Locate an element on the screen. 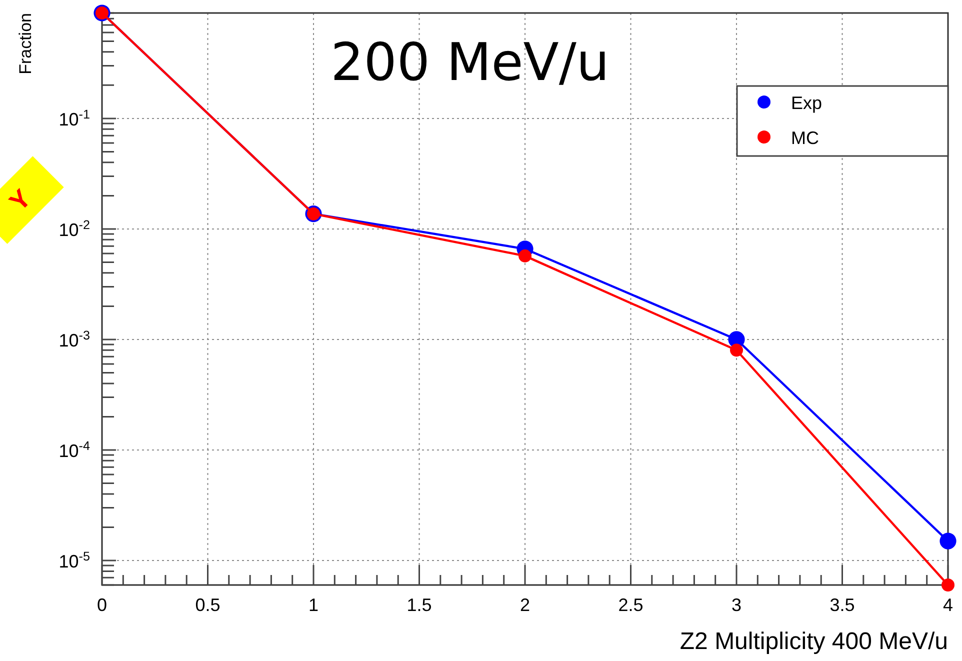  x-axis-title: Z2 Multiplicity 400 MeV/u is located at coordinates (814, 641).